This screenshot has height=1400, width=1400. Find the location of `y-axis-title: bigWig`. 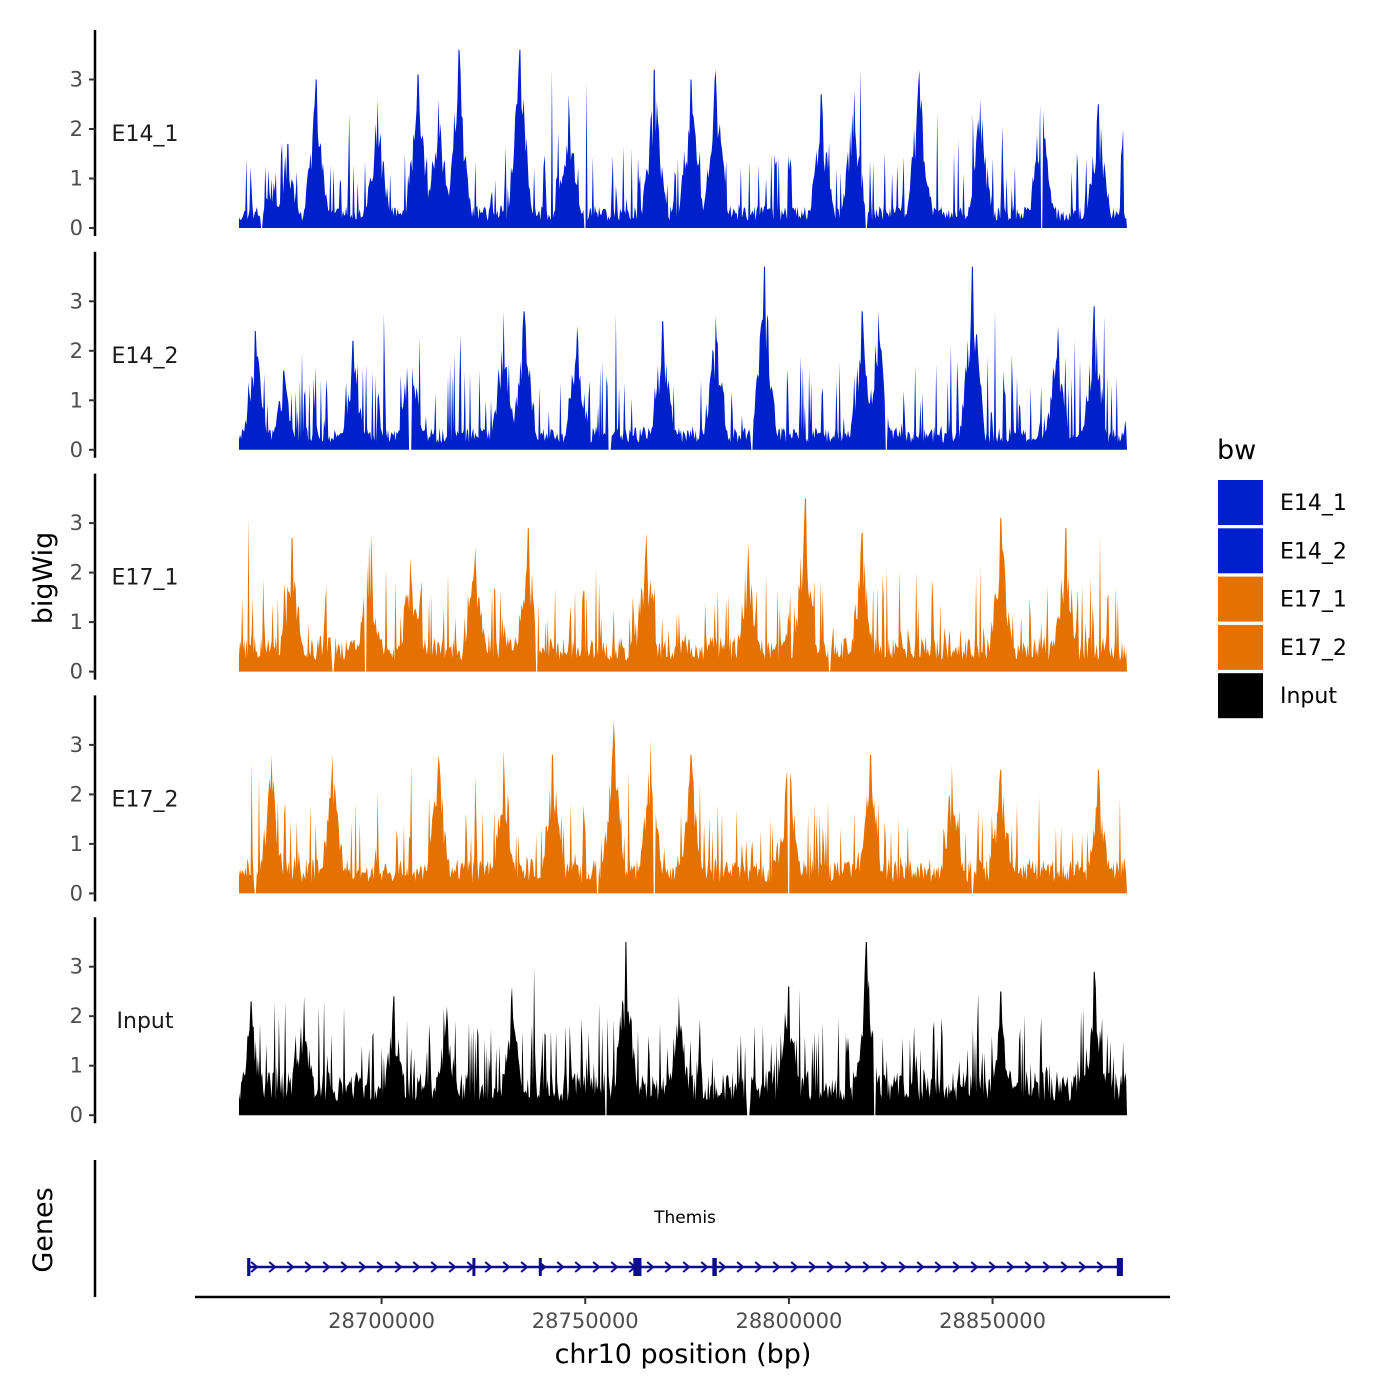

y-axis-title: bigWig is located at coordinates (43, 578).